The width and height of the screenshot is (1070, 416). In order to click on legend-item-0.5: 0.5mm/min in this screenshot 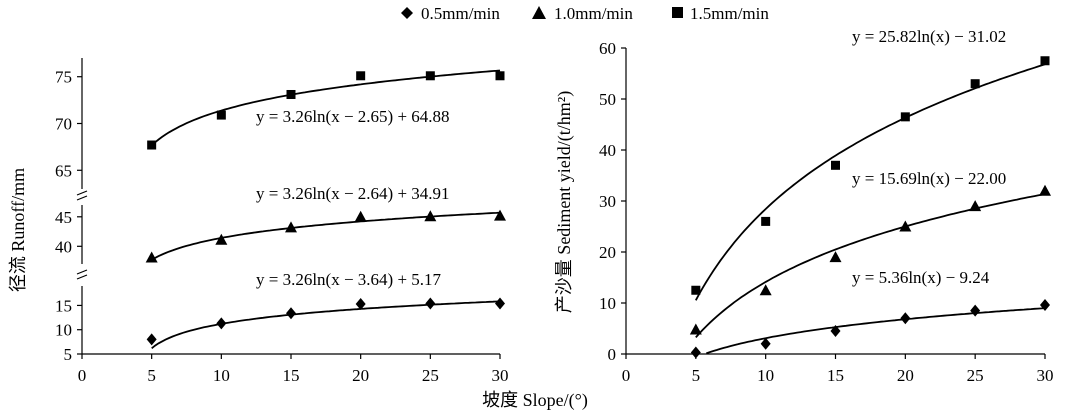, I will do `click(450, 13)`.